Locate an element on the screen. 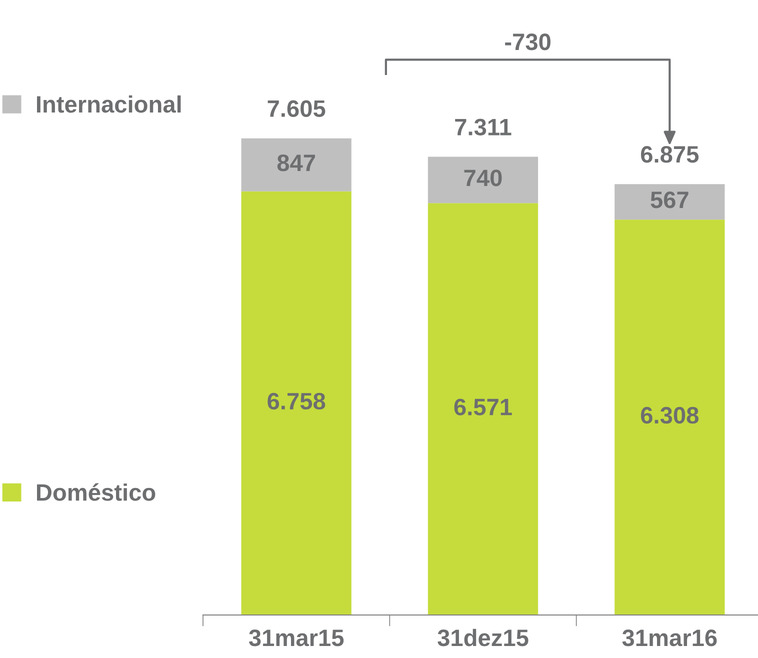 This screenshot has width=758, height=658. data-label: 6.758 is located at coordinates (297, 401).